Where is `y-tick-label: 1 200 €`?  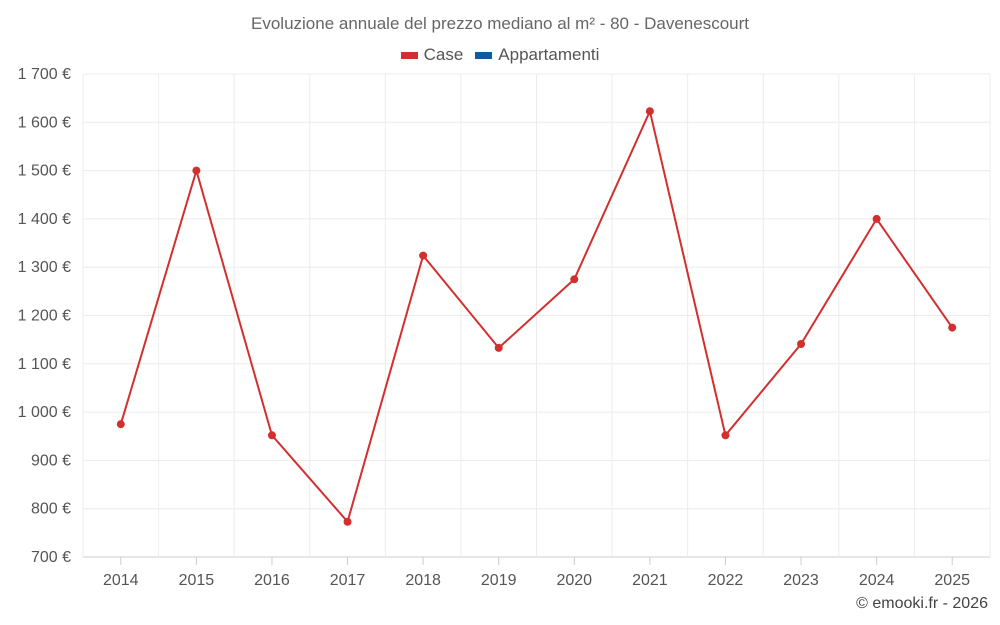
y-tick-label: 1 200 € is located at coordinates (44, 316).